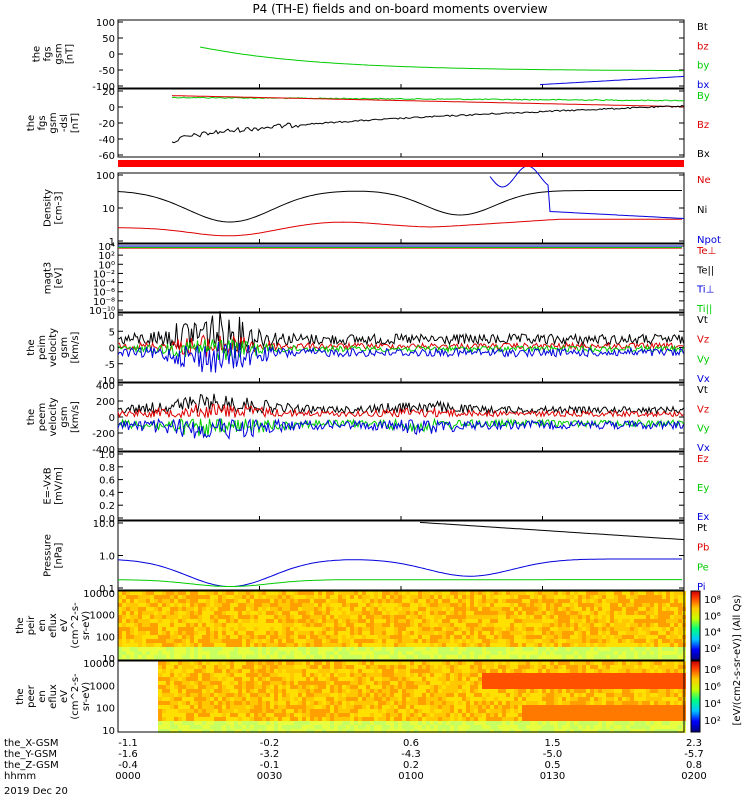 The image size is (750, 800). I want to click on y-axis-label: [km/s], so click(75, 417).